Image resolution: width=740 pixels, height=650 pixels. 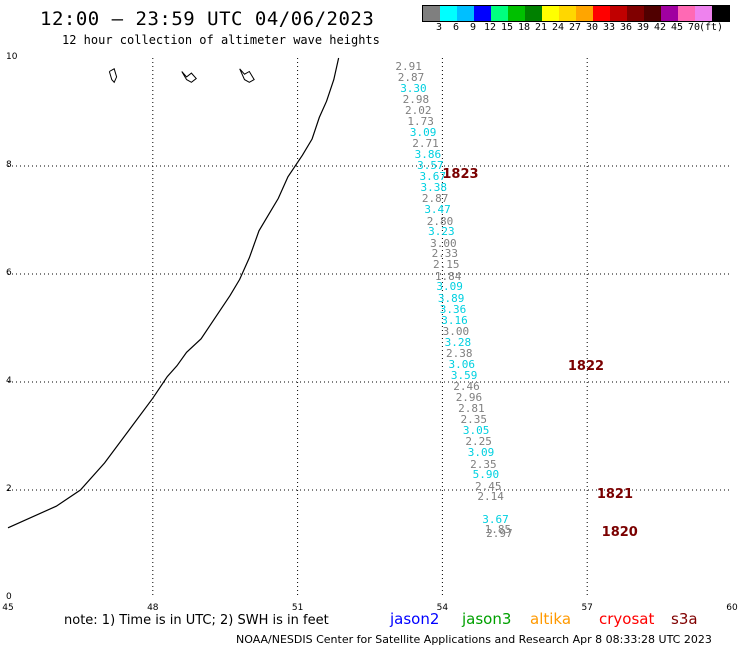 I want to click on wave-height-value: 3.16, so click(x=454, y=320).